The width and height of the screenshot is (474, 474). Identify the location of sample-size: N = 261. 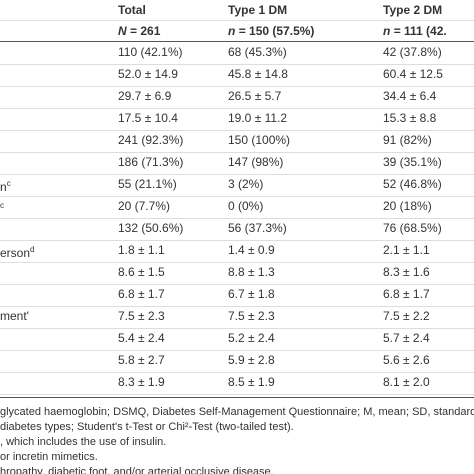
(139, 31).